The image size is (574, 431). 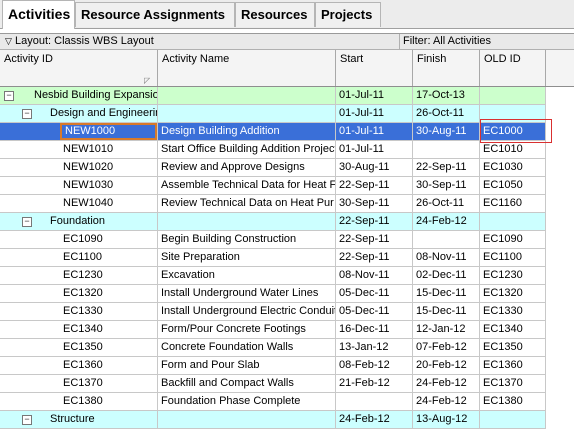 I want to click on wbs-row: − Structure 24-Feb-12 13-Aug-12, so click(x=287, y=420).